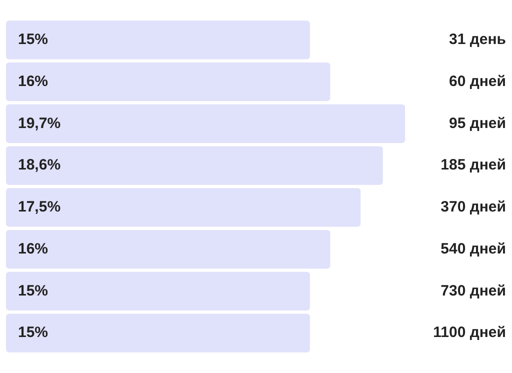 The width and height of the screenshot is (512, 373). Describe the element at coordinates (39, 207) in the screenshot. I see `data-label: 17,5%` at that location.